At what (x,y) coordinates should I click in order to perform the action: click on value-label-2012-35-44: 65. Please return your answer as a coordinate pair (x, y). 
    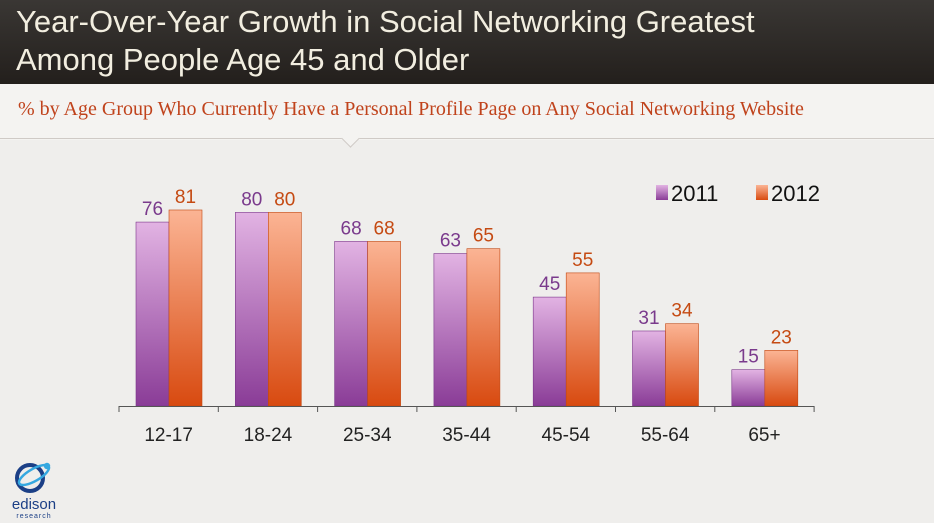
    Looking at the image, I should click on (483, 236).